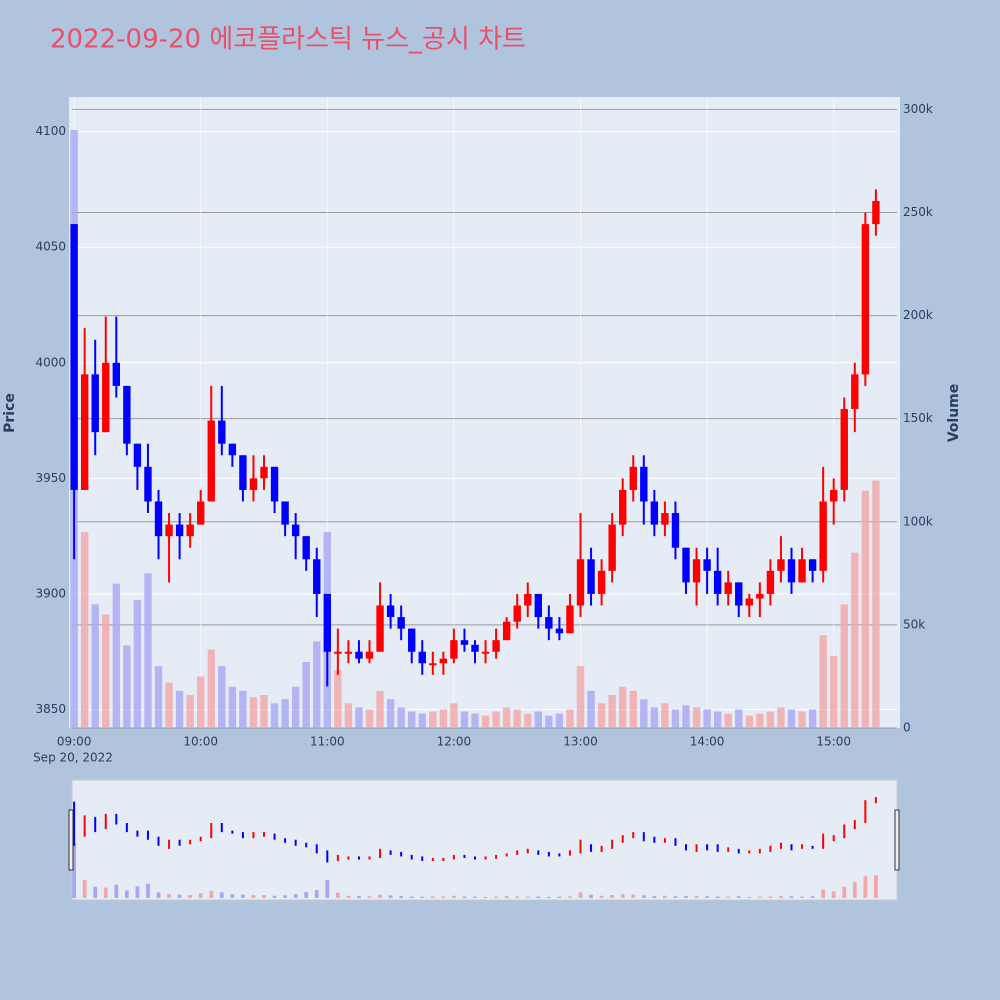  I want to click on y-tick-label: 3950, so click(50, 478).